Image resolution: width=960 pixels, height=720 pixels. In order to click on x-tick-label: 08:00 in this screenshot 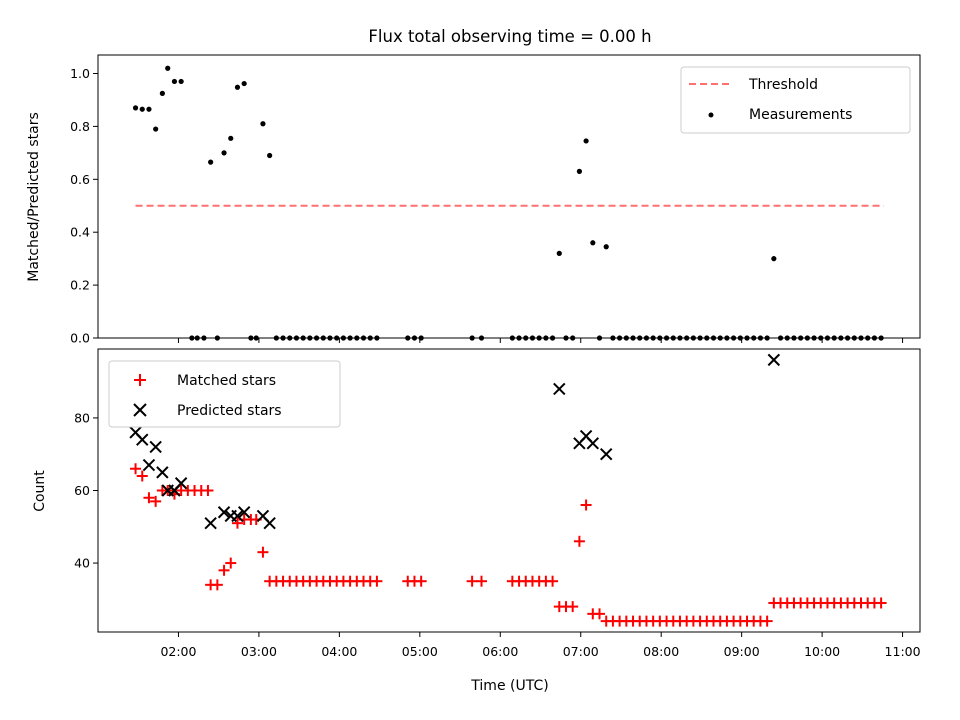, I will do `click(661, 651)`.